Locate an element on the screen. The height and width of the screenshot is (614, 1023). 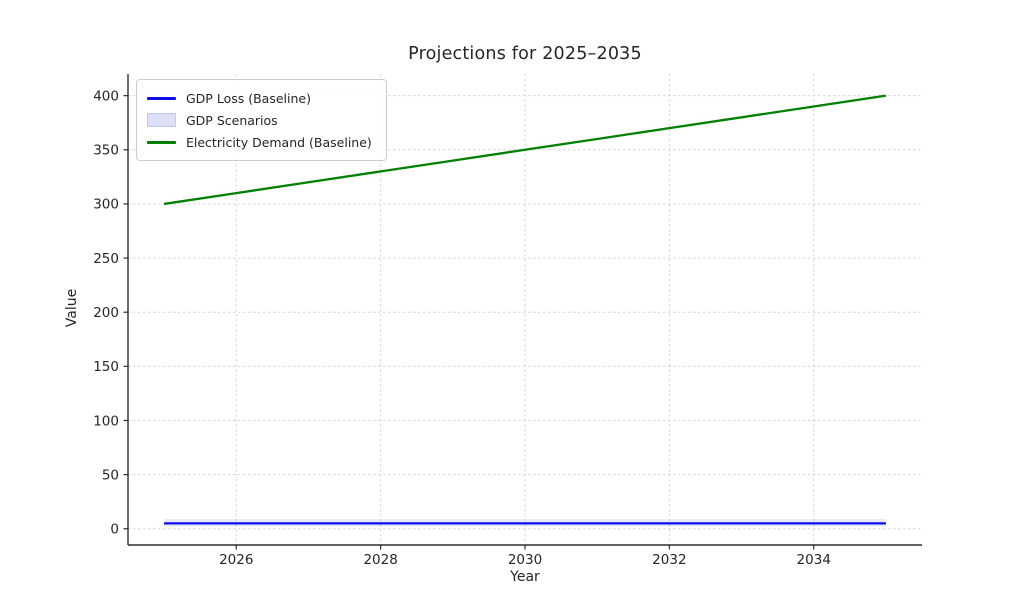
x-tick-label: 2032 is located at coordinates (669, 560).